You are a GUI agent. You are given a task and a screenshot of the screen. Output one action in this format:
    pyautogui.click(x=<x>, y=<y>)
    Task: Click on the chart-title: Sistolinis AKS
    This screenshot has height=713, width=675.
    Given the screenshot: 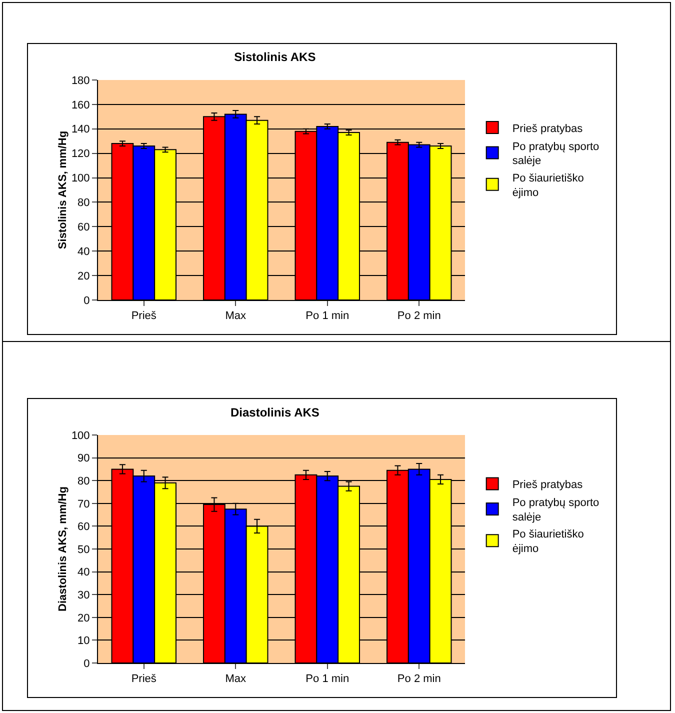 What is the action you would take?
    pyautogui.click(x=275, y=57)
    